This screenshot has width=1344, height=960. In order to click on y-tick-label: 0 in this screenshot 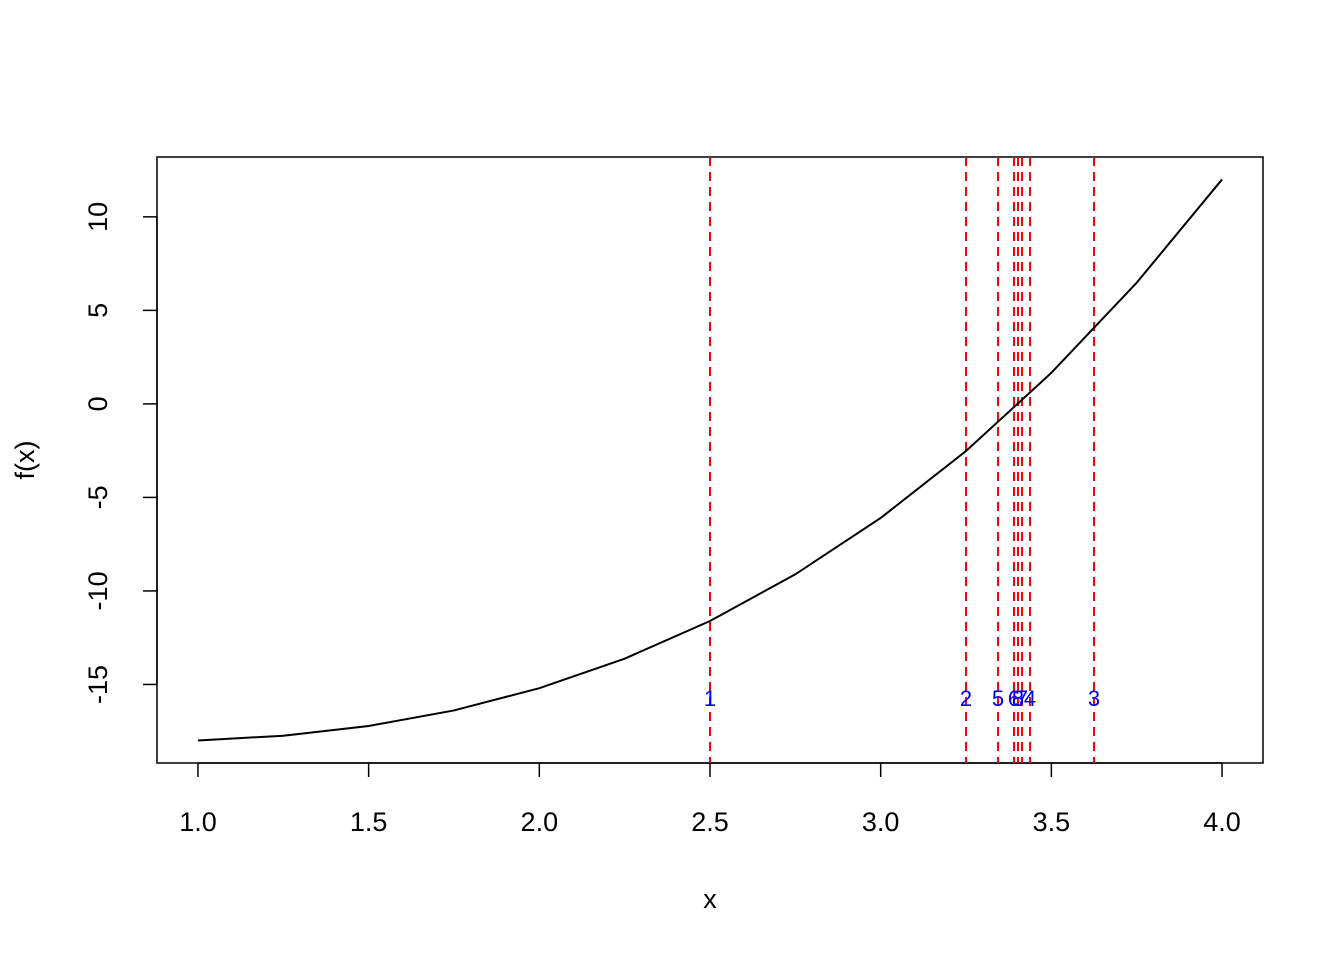, I will do `click(98, 403)`.